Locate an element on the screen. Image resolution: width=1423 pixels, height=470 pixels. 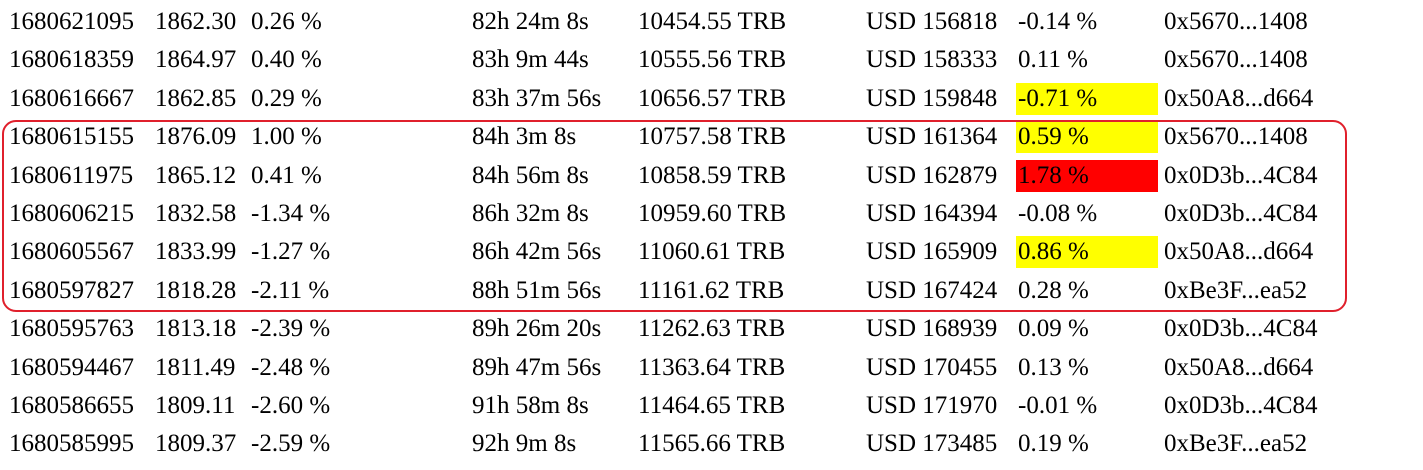
amount-cell: 11161.62 TRB is located at coordinates (711, 290).